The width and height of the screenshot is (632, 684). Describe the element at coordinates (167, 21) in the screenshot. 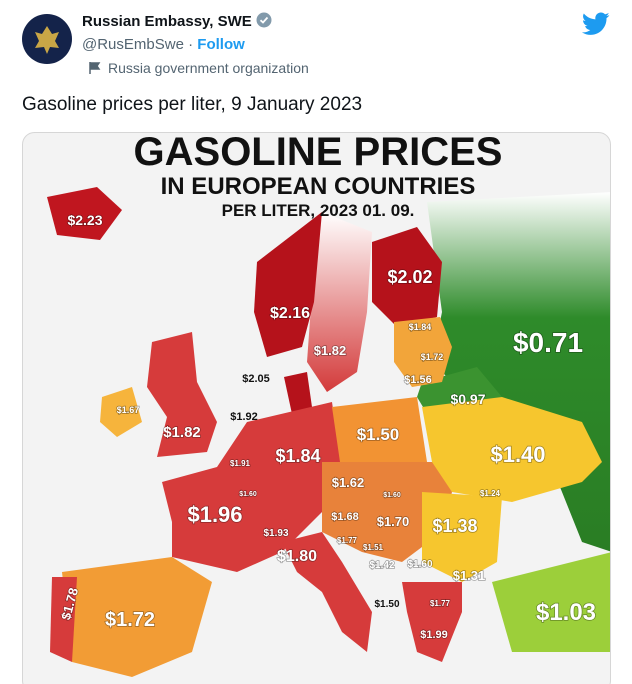

I see `author-name-text: Russian Embassy, SWE` at that location.